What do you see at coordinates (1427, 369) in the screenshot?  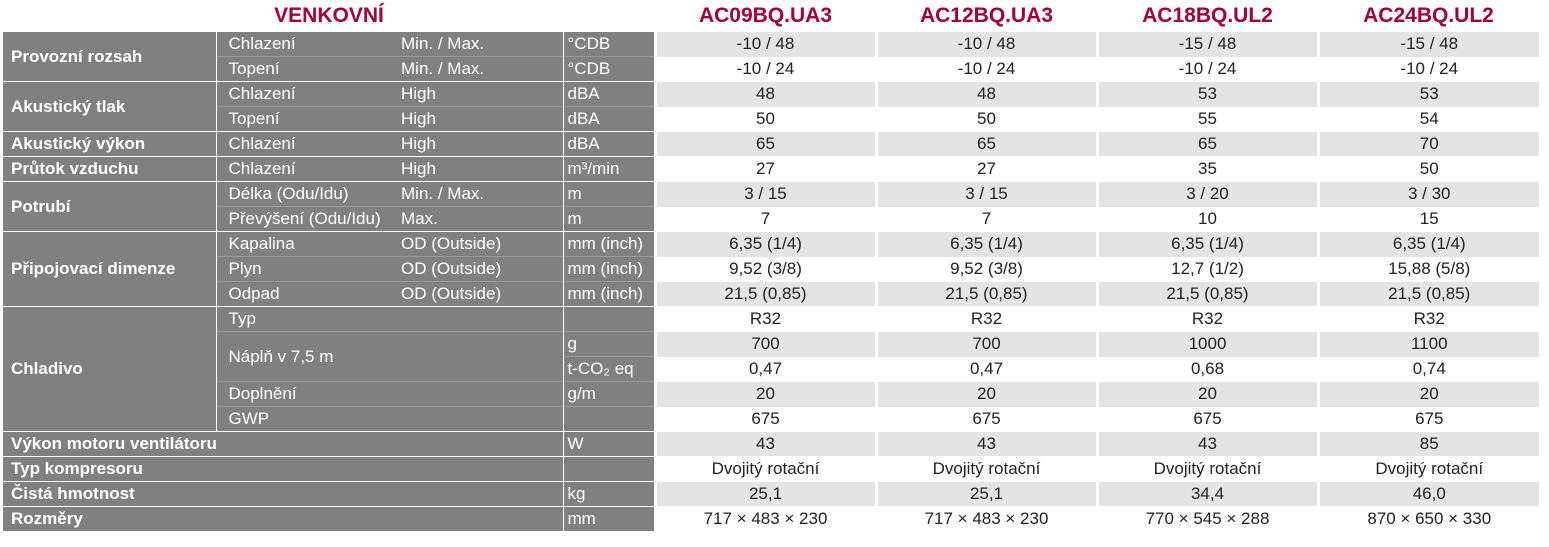 I see `value: 0,74` at bounding box center [1427, 369].